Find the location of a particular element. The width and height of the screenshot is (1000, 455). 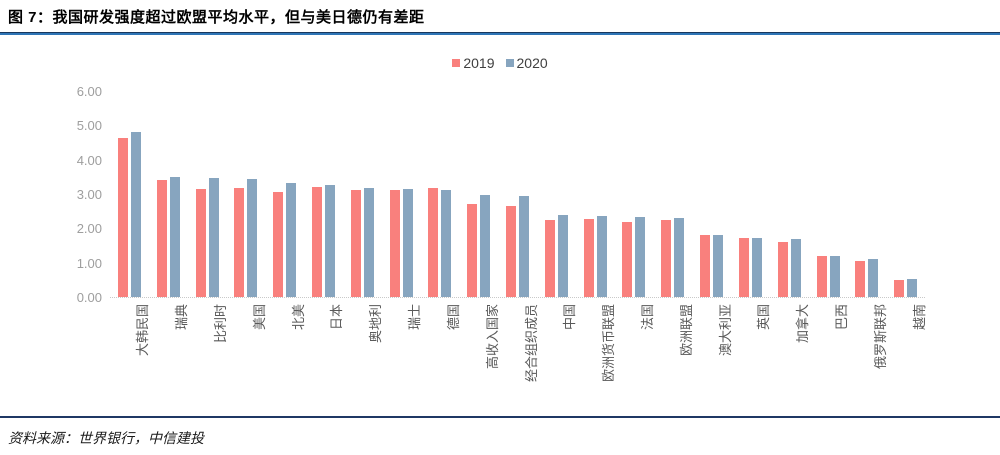

y-axis-tick-label: 3.00 is located at coordinates (89, 194).